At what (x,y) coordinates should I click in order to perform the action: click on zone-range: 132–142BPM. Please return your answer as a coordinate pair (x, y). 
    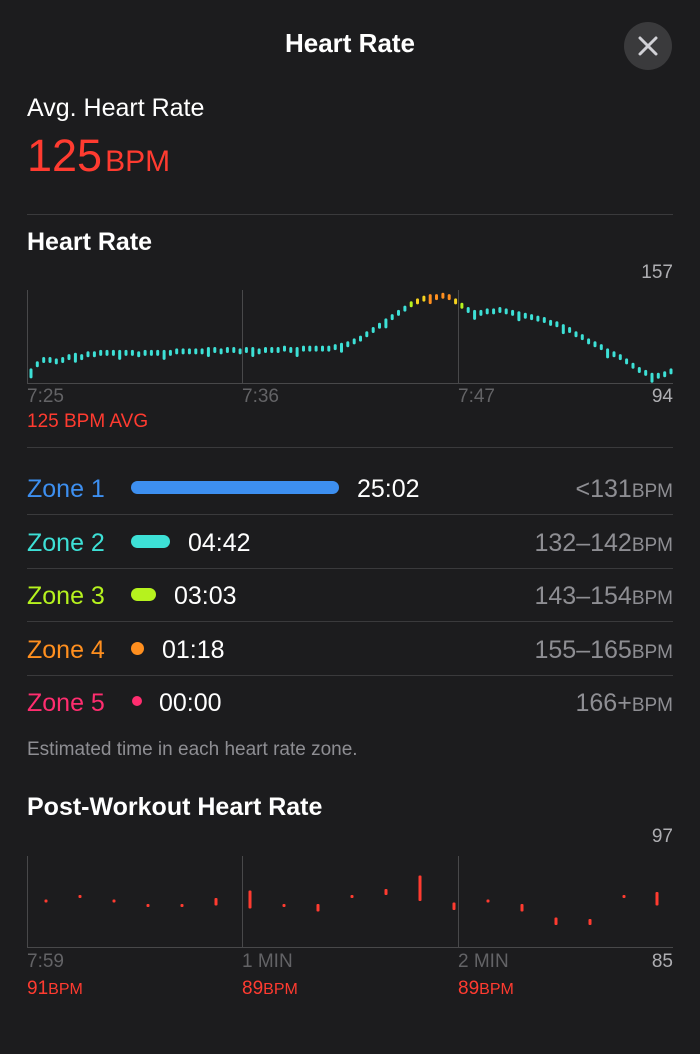
    Looking at the image, I should click on (603, 543).